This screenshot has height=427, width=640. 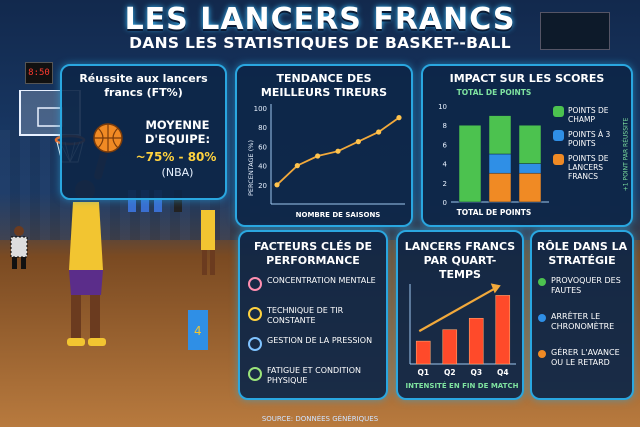 What do you see at coordinates (262, 167) in the screenshot?
I see `y-tick-label: 40` at bounding box center [262, 167].